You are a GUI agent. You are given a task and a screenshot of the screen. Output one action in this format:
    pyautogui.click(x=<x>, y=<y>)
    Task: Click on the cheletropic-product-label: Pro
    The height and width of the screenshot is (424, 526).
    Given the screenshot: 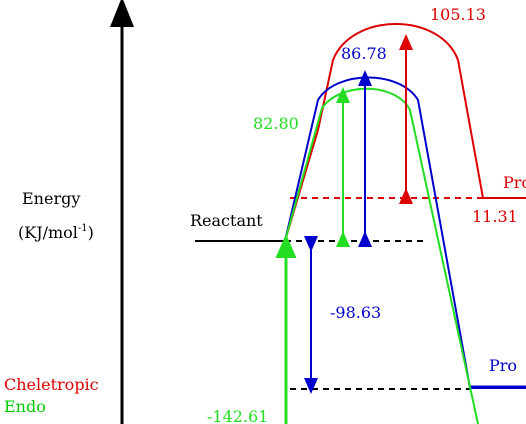 What is the action you would take?
    pyautogui.click(x=514, y=182)
    